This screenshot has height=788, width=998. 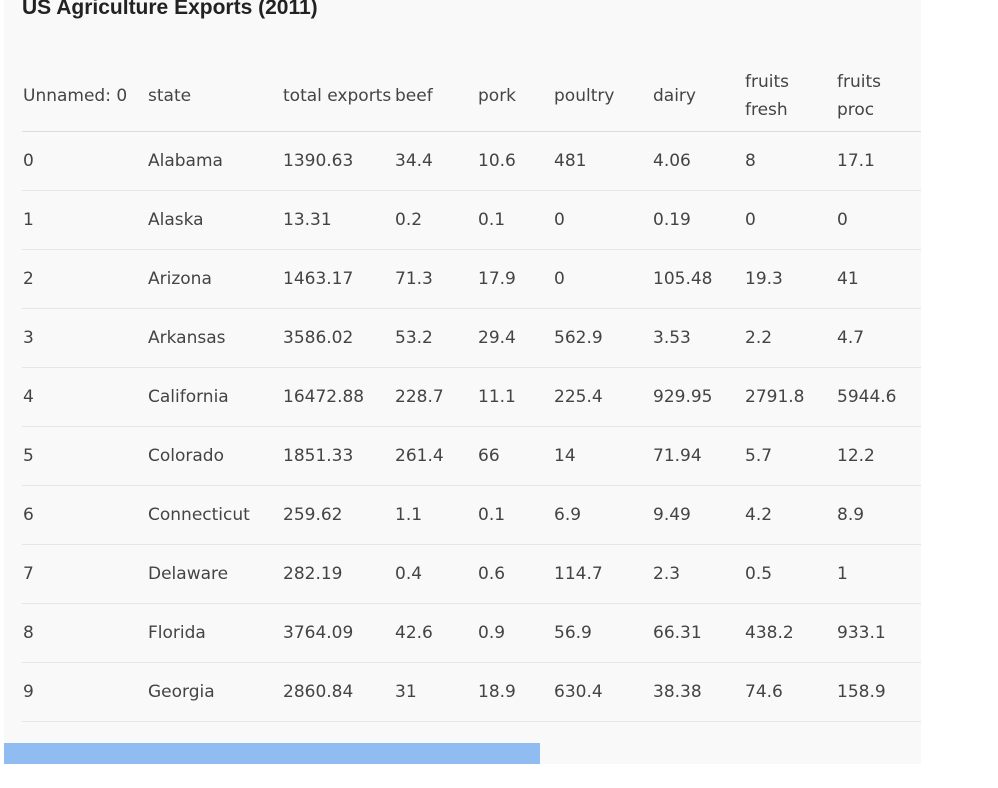 What do you see at coordinates (214, 96) in the screenshot?
I see `column-header: state` at bounding box center [214, 96].